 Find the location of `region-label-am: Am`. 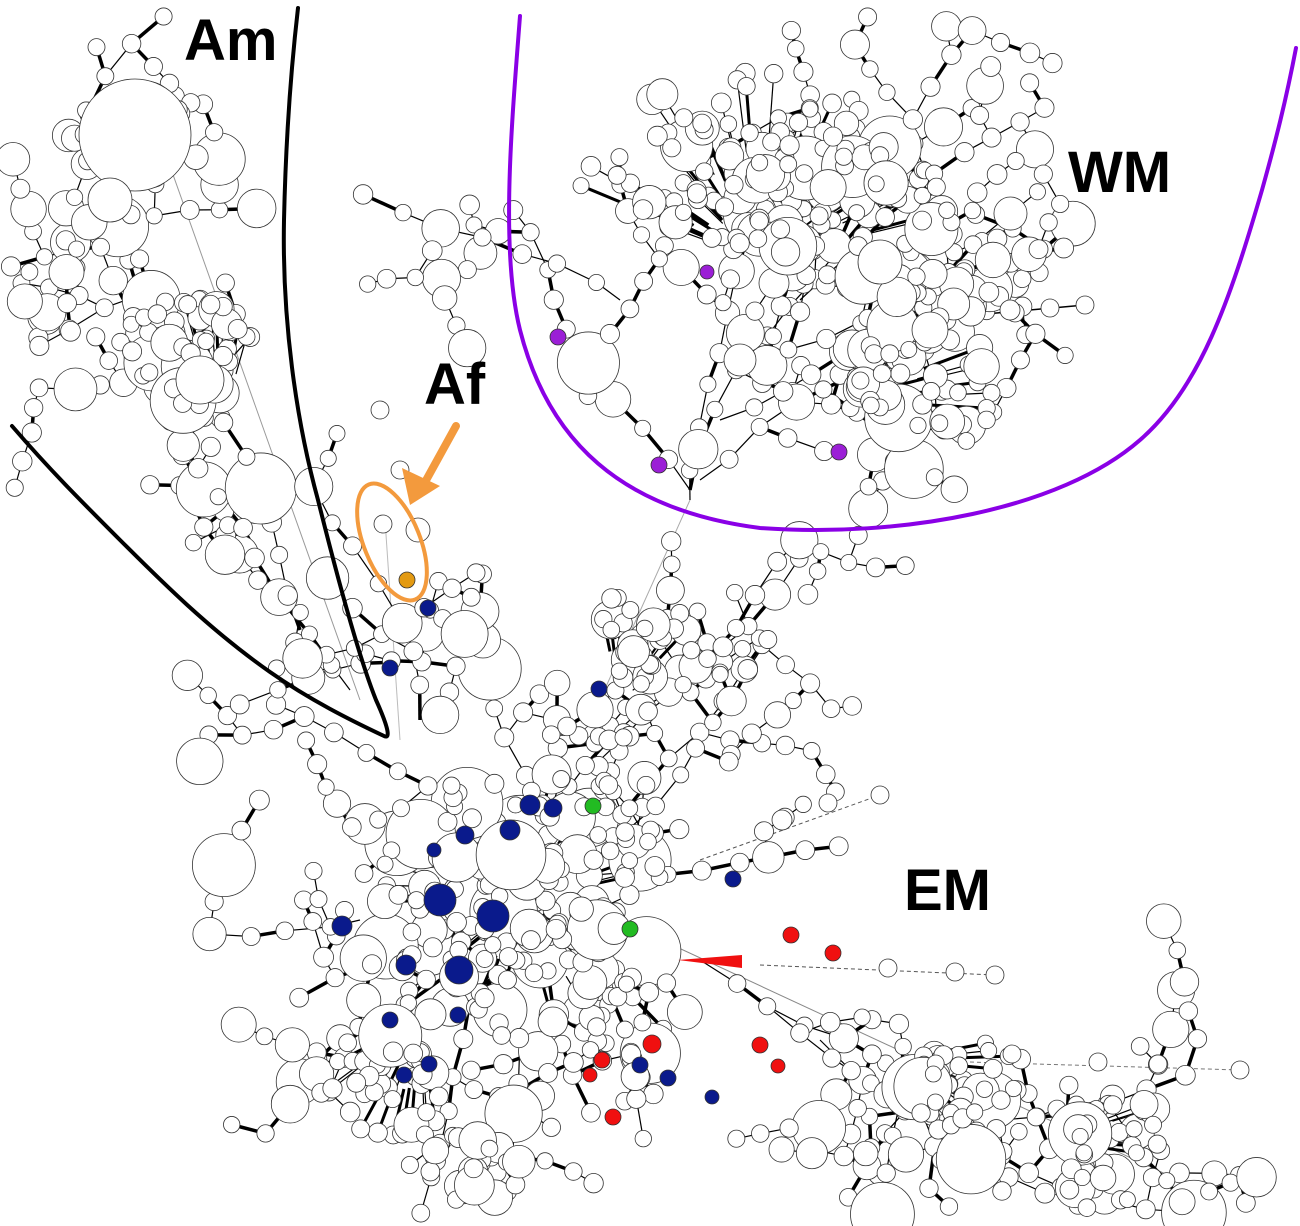

region-label-am: Am is located at coordinates (231, 40).